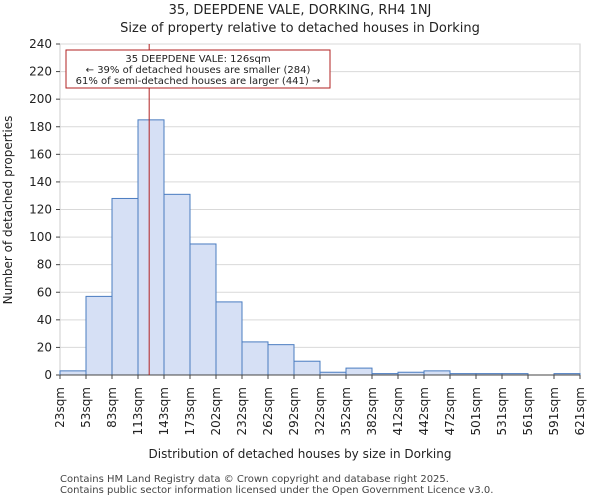  I want to click on x-tick-label: 531sqm, so click(502, 411).